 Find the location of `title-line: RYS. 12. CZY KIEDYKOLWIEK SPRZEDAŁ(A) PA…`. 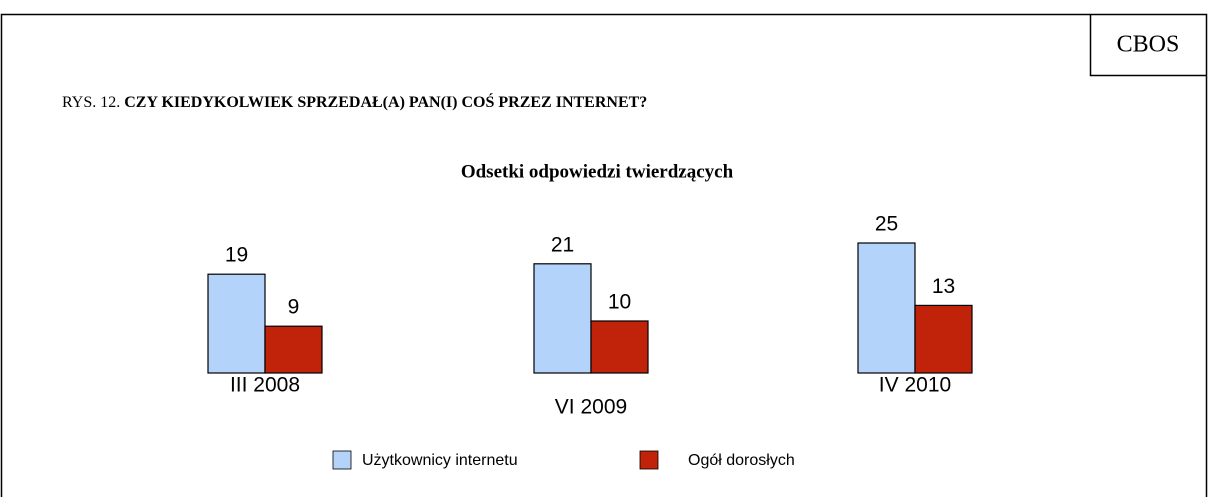

title-line: RYS. 12. CZY KIEDYKOLWIEK SPRZEDAŁ(A) PA… is located at coordinates (354, 101).